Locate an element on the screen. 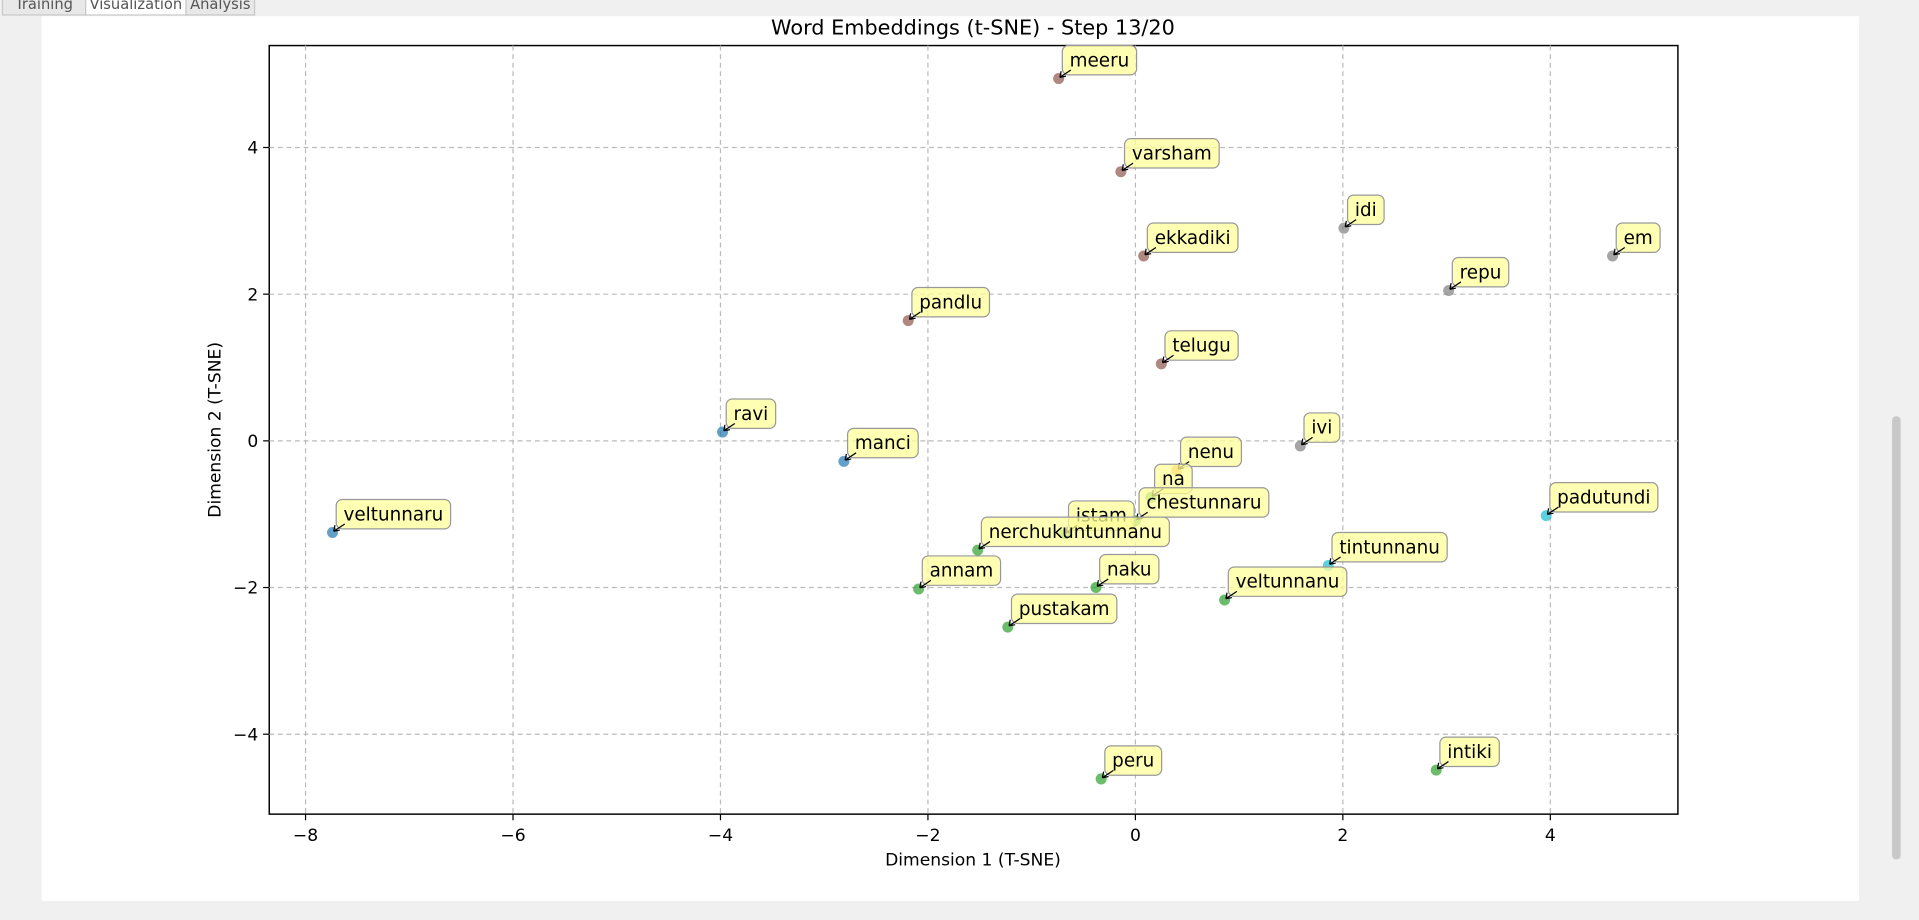 This screenshot has width=1919, height=920. point-label: tintunnanu is located at coordinates (1389, 547).